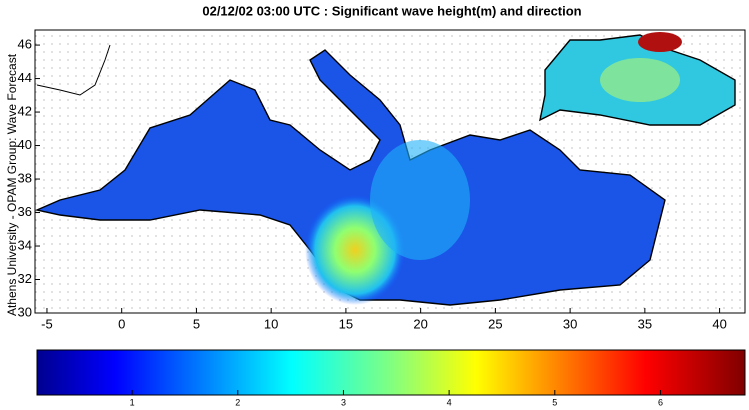 This screenshot has width=749, height=410. What do you see at coordinates (420, 323) in the screenshot?
I see `x-tick-label: 20` at bounding box center [420, 323].